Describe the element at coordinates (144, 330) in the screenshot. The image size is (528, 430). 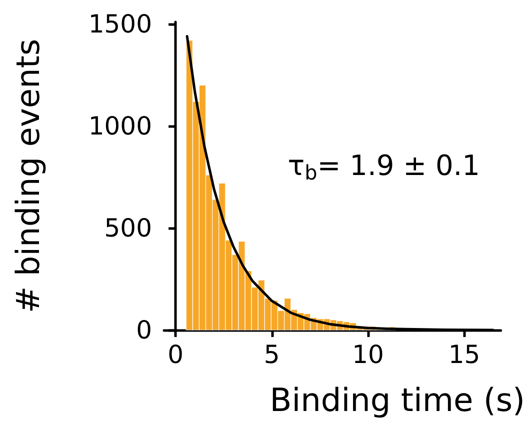
I see `y-tick-label: 0` at that location.